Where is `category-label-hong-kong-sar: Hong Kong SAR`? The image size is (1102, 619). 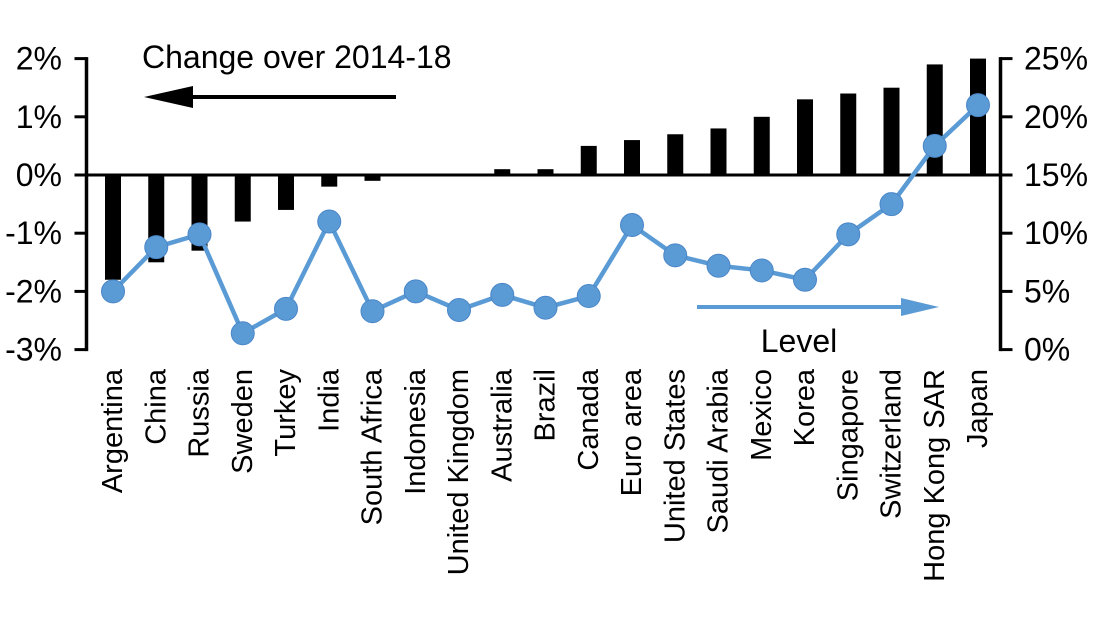
category-label-hong-kong-sar: Hong Kong SAR is located at coordinates (935, 475).